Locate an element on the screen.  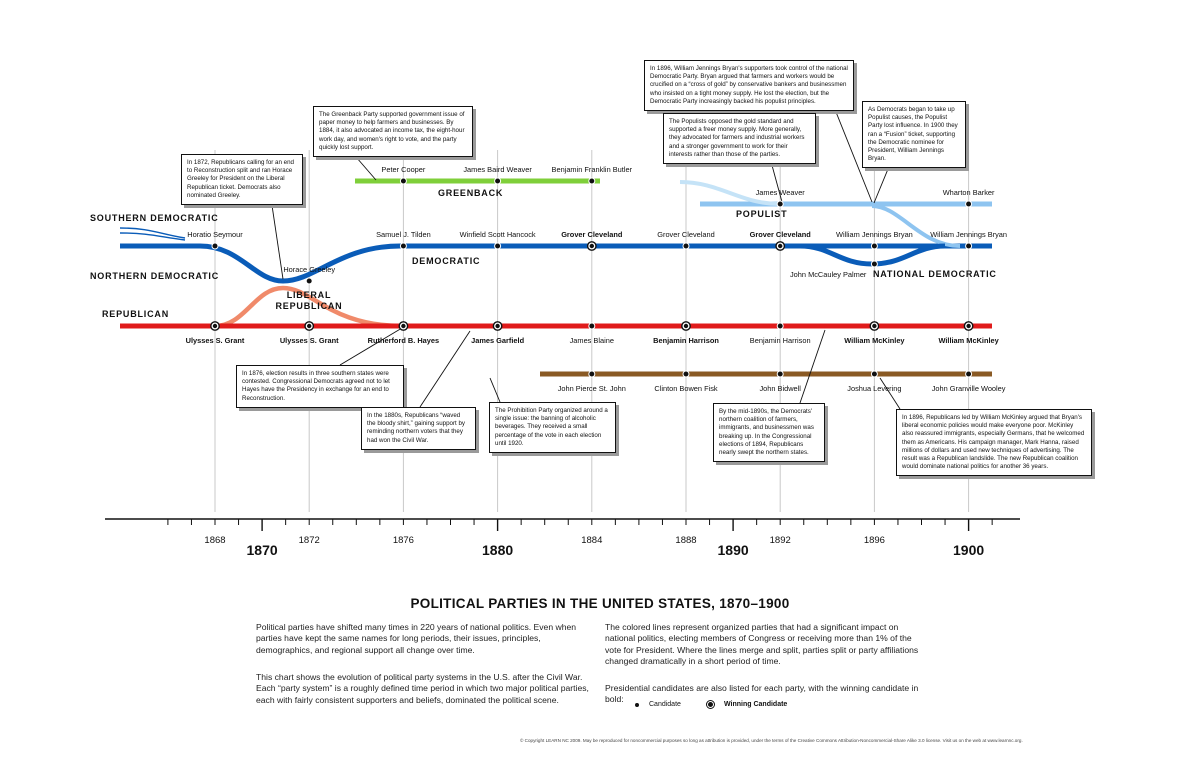
legend-candidate-label: Candidate is located at coordinates (665, 704).